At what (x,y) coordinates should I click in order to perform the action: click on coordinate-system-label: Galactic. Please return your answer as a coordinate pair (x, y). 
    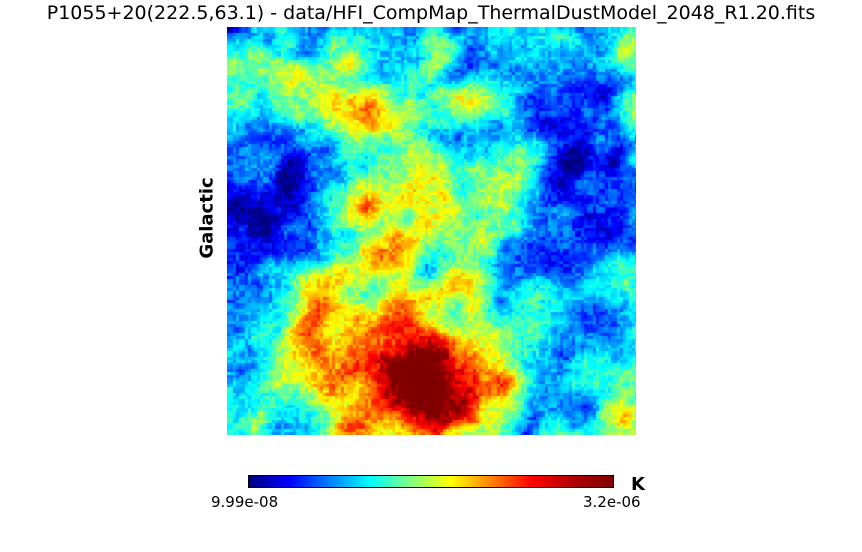
    Looking at the image, I should click on (207, 218).